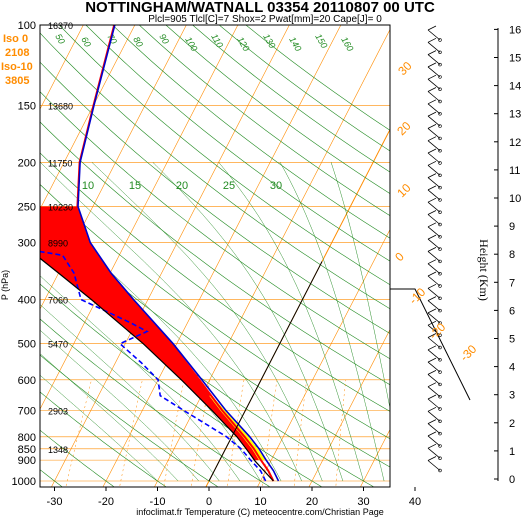 The image size is (521, 521). I want to click on isotherm-label: 10, so click(404, 191).